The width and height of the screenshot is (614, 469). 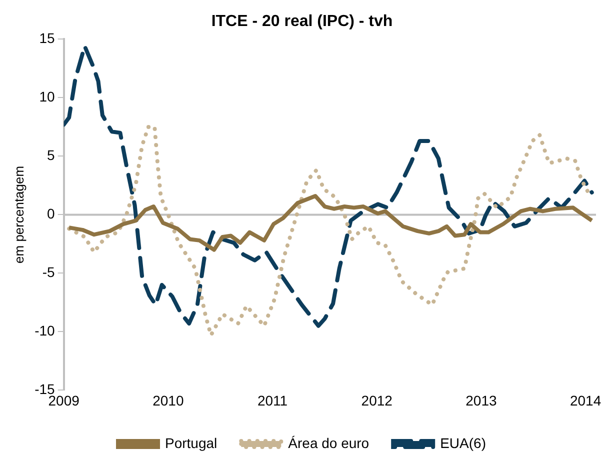 What do you see at coordinates (463, 442) in the screenshot?
I see `legend-label: EUA(6)` at bounding box center [463, 442].